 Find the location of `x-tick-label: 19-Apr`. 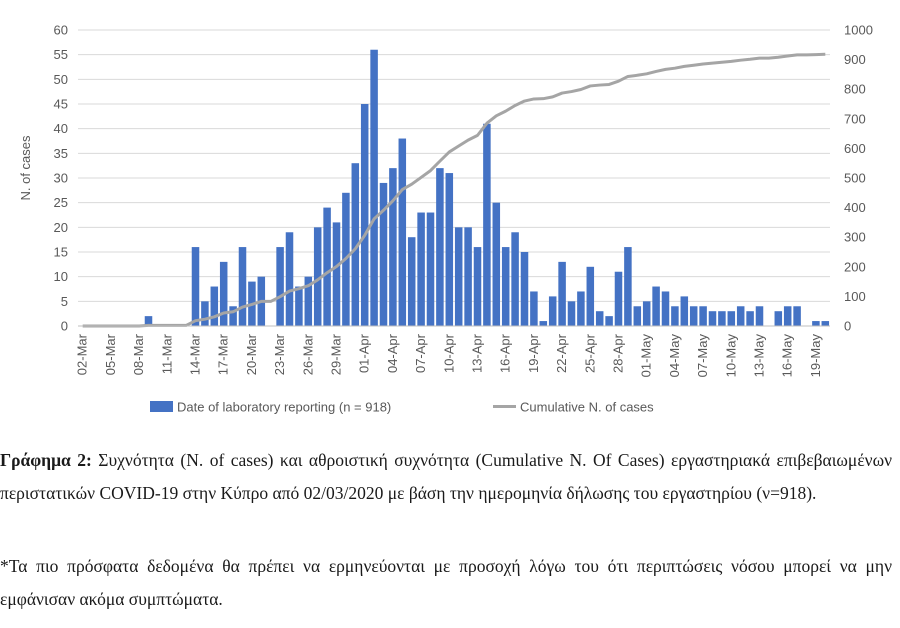

x-tick-label: 19-Apr is located at coordinates (533, 353).